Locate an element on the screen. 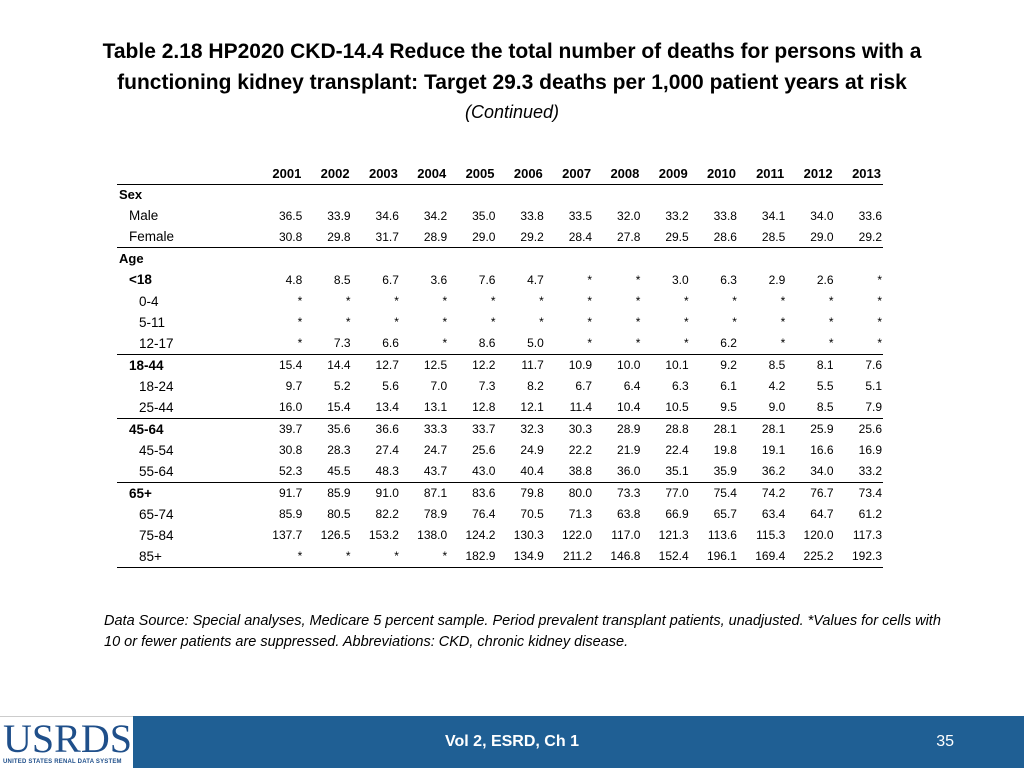  table-cell: 130.3 is located at coordinates (528, 535).